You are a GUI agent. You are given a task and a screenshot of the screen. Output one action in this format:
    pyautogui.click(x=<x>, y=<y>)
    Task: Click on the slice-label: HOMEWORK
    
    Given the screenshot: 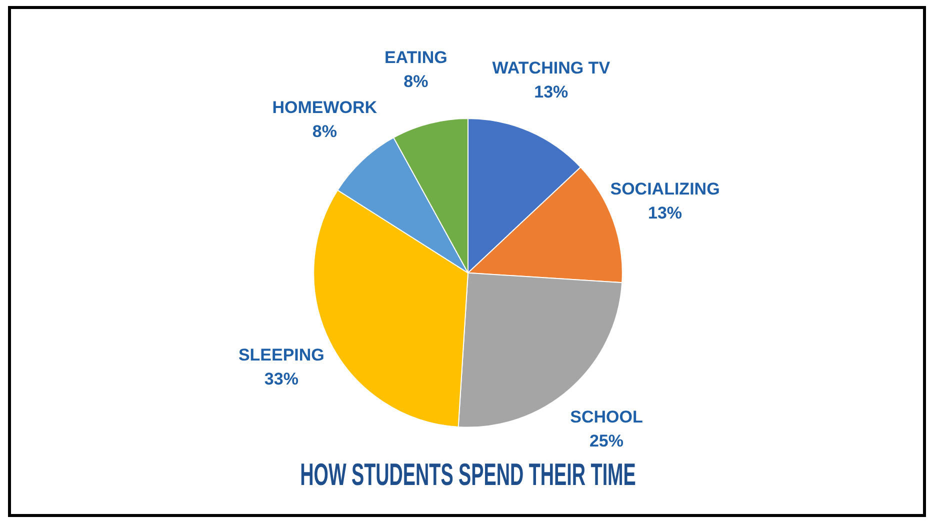 What is the action you would take?
    pyautogui.click(x=325, y=107)
    